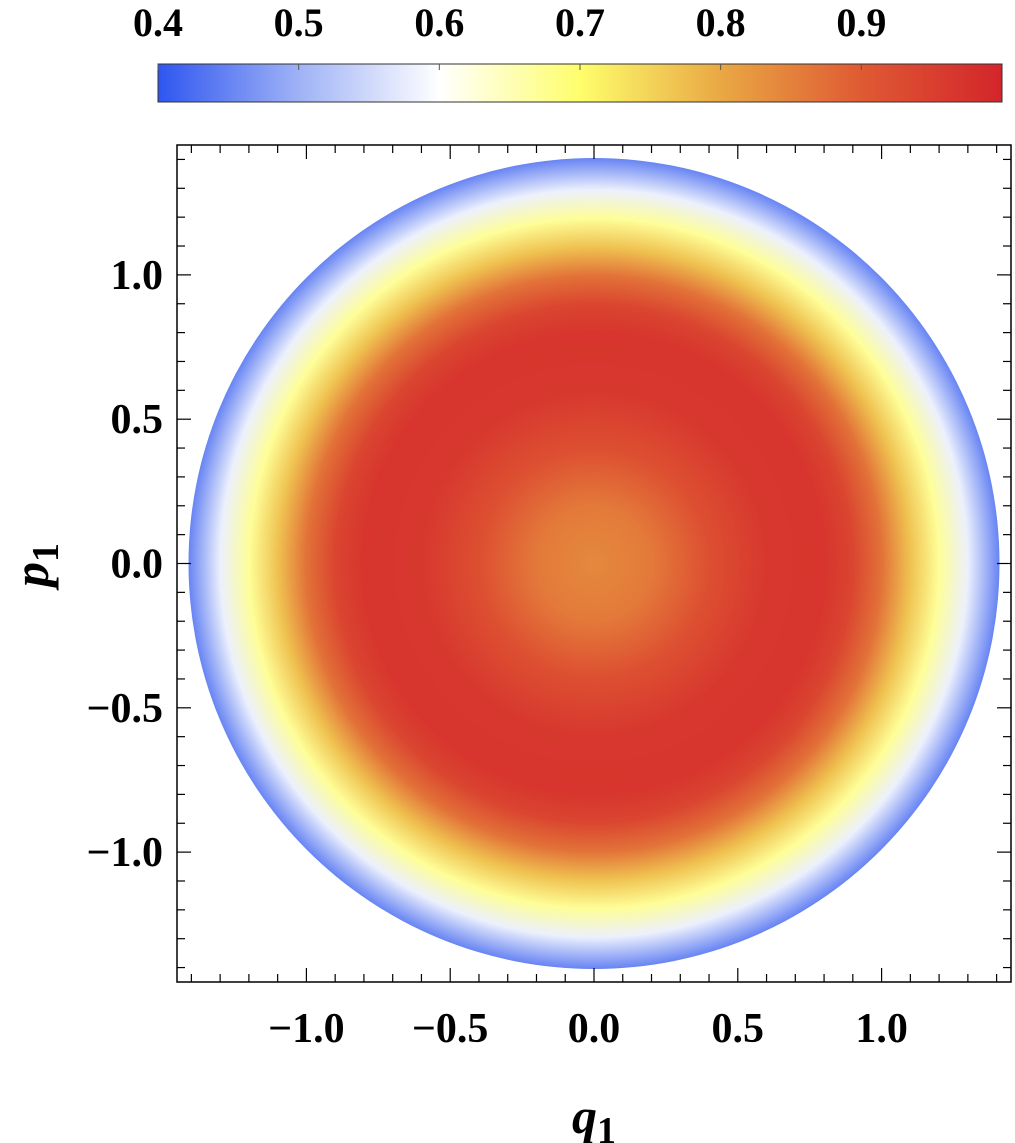 Image resolution: width=1015 pixels, height=1143 pixels. What do you see at coordinates (125, 709) in the screenshot?
I see `y-tick-label: −0.5` at bounding box center [125, 709].